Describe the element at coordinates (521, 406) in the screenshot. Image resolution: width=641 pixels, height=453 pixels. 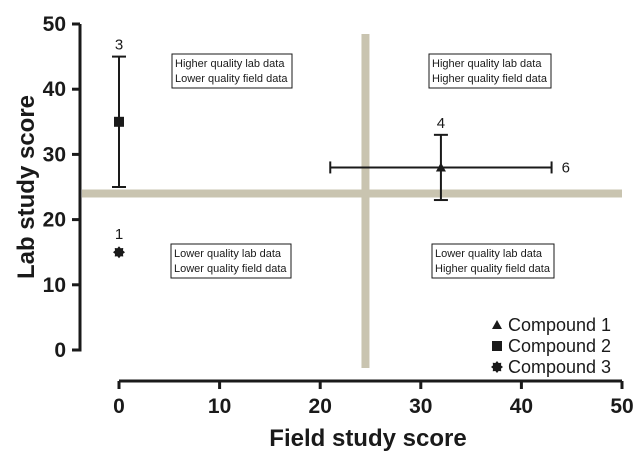
I see `x-tick-label: 40` at that location.